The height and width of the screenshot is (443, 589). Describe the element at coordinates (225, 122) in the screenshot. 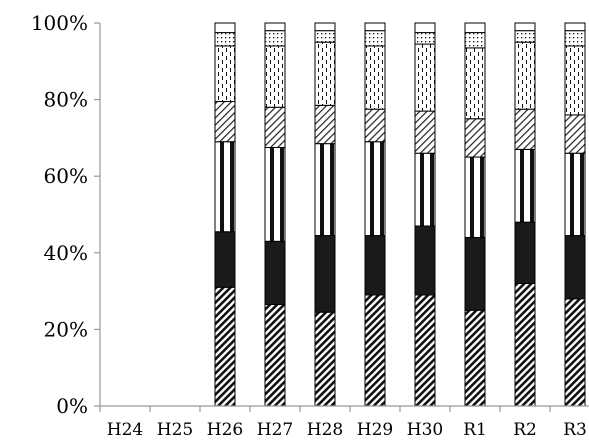

I see `bar-segment-H26-light-diagonal-hatch` at that location.